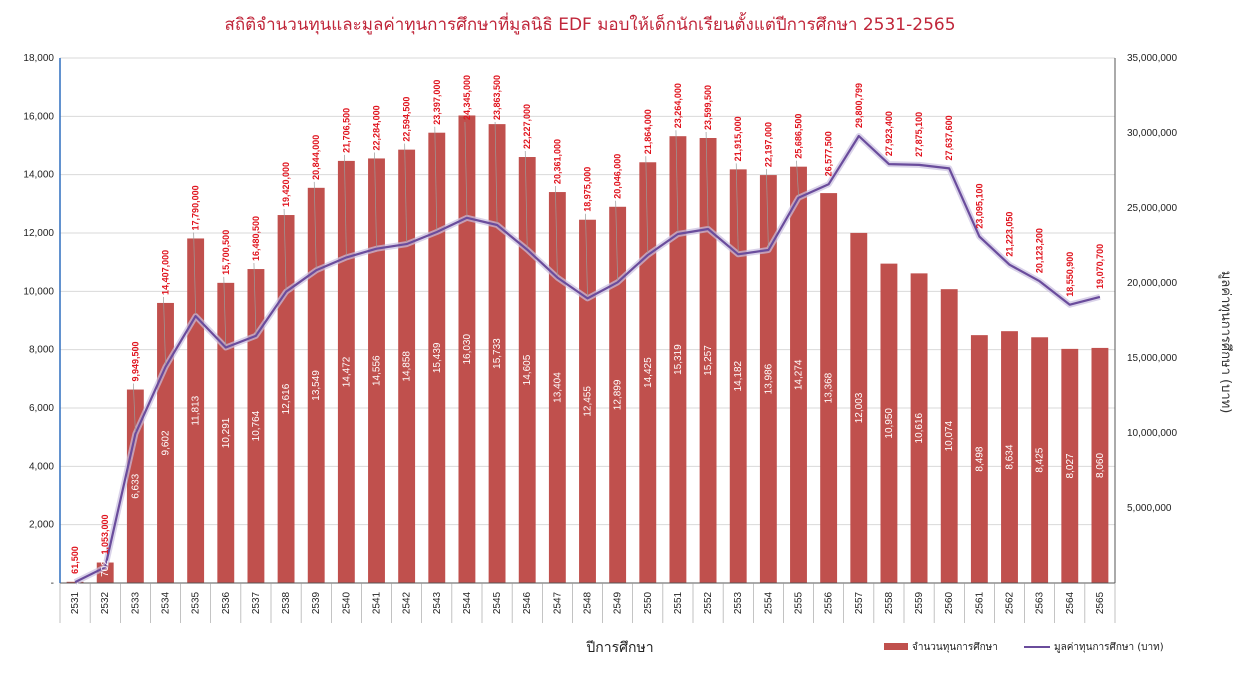  What do you see at coordinates (41, 525) in the screenshot?
I see `y-tick-left: 2,000` at bounding box center [41, 525].